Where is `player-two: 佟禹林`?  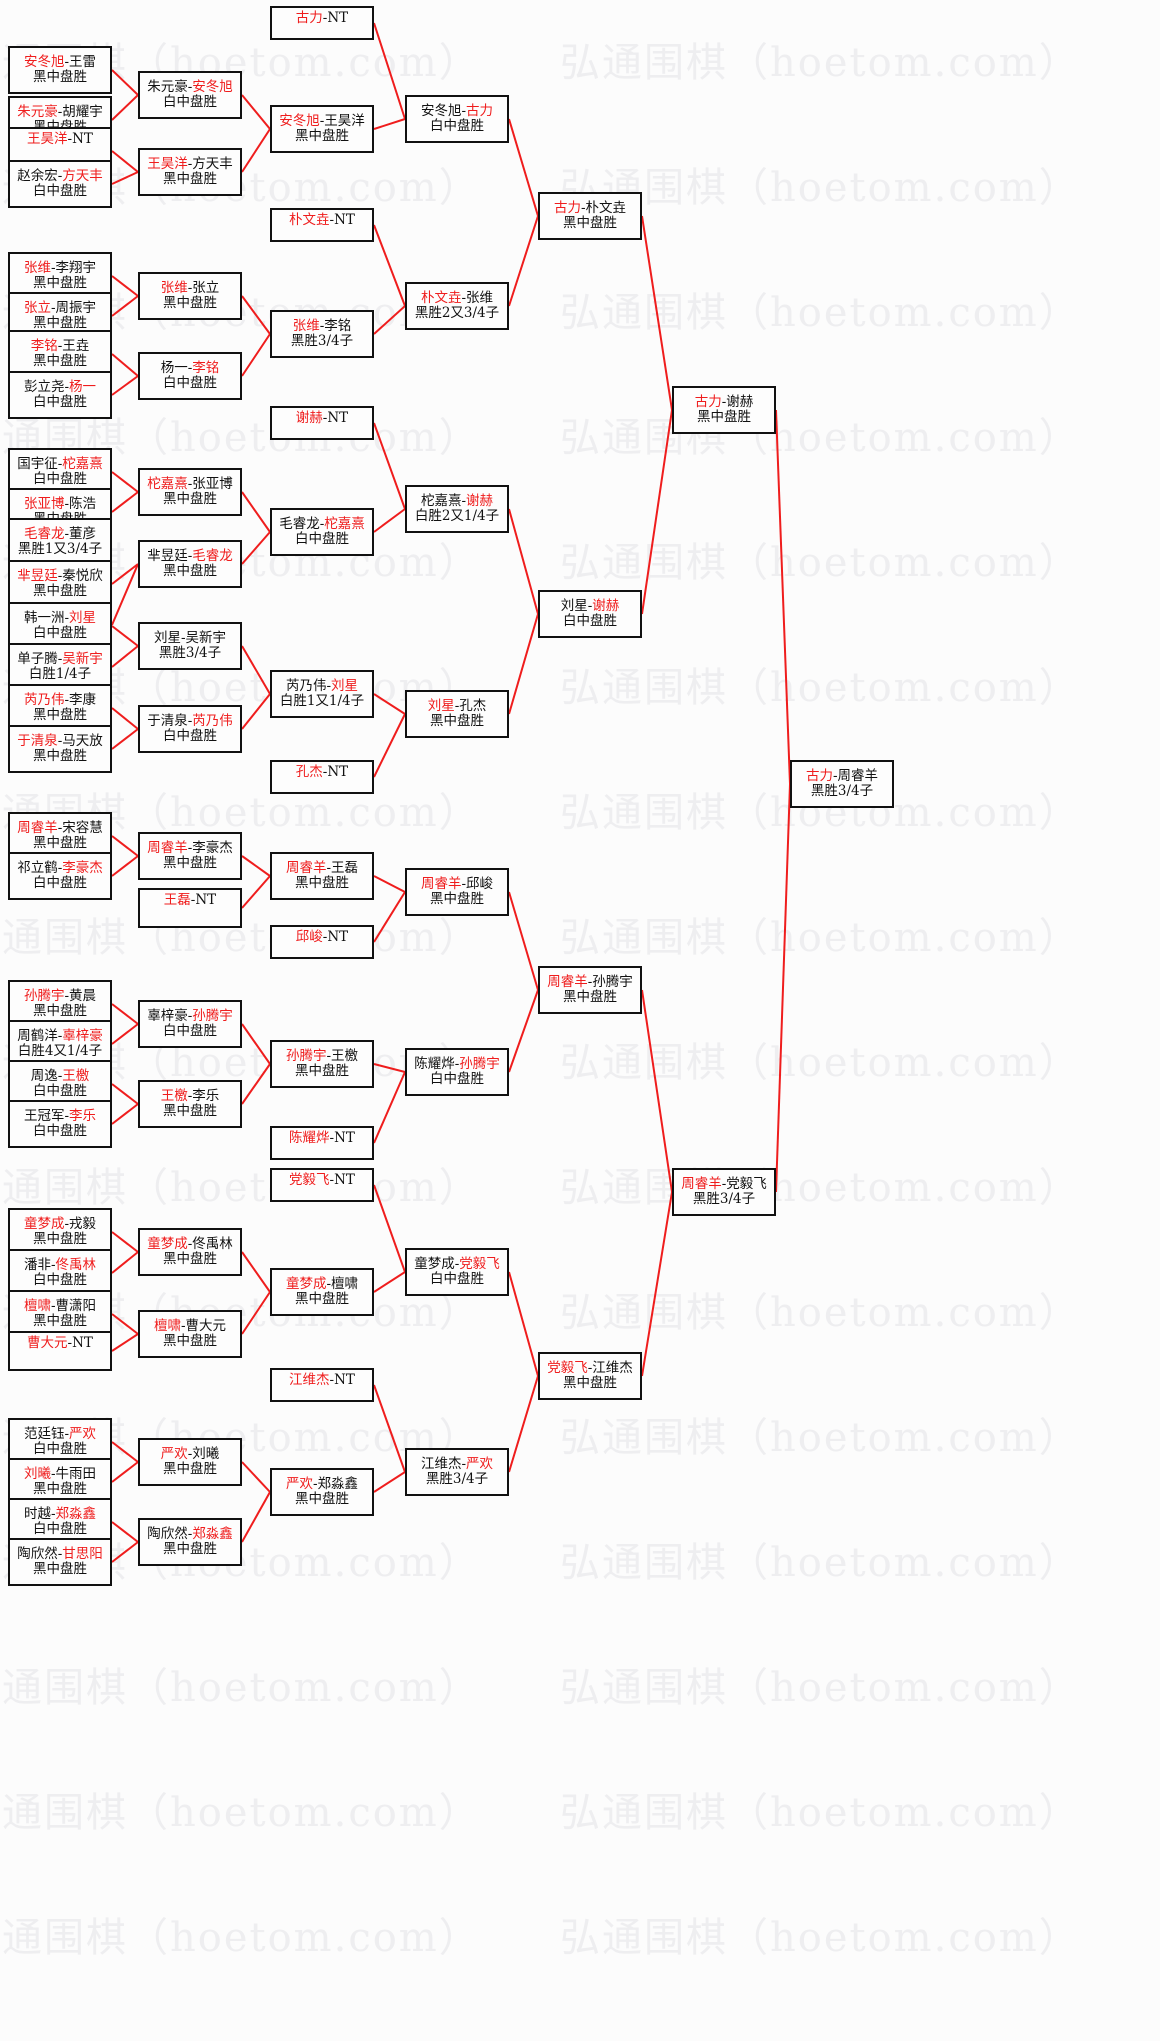 player-two: 佟禹林 is located at coordinates (76, 1264).